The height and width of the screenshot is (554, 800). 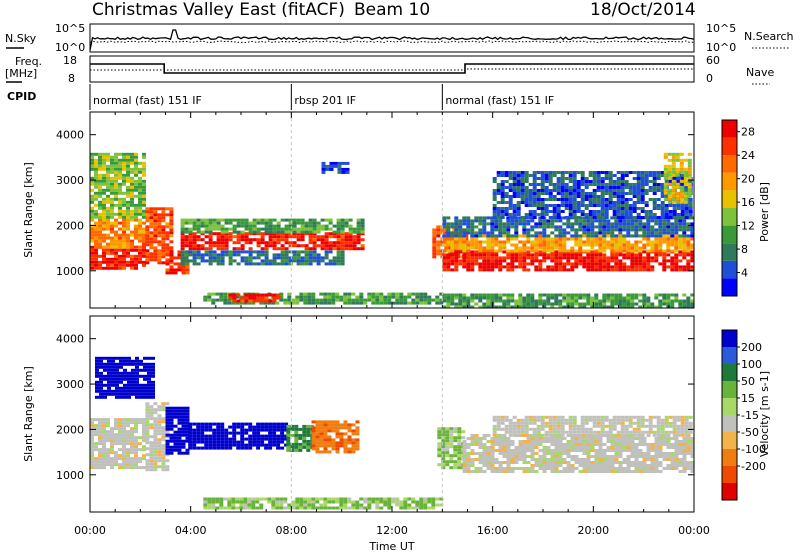 What do you see at coordinates (70, 135) in the screenshot?
I see `y-tick-label: 4000` at bounding box center [70, 135].